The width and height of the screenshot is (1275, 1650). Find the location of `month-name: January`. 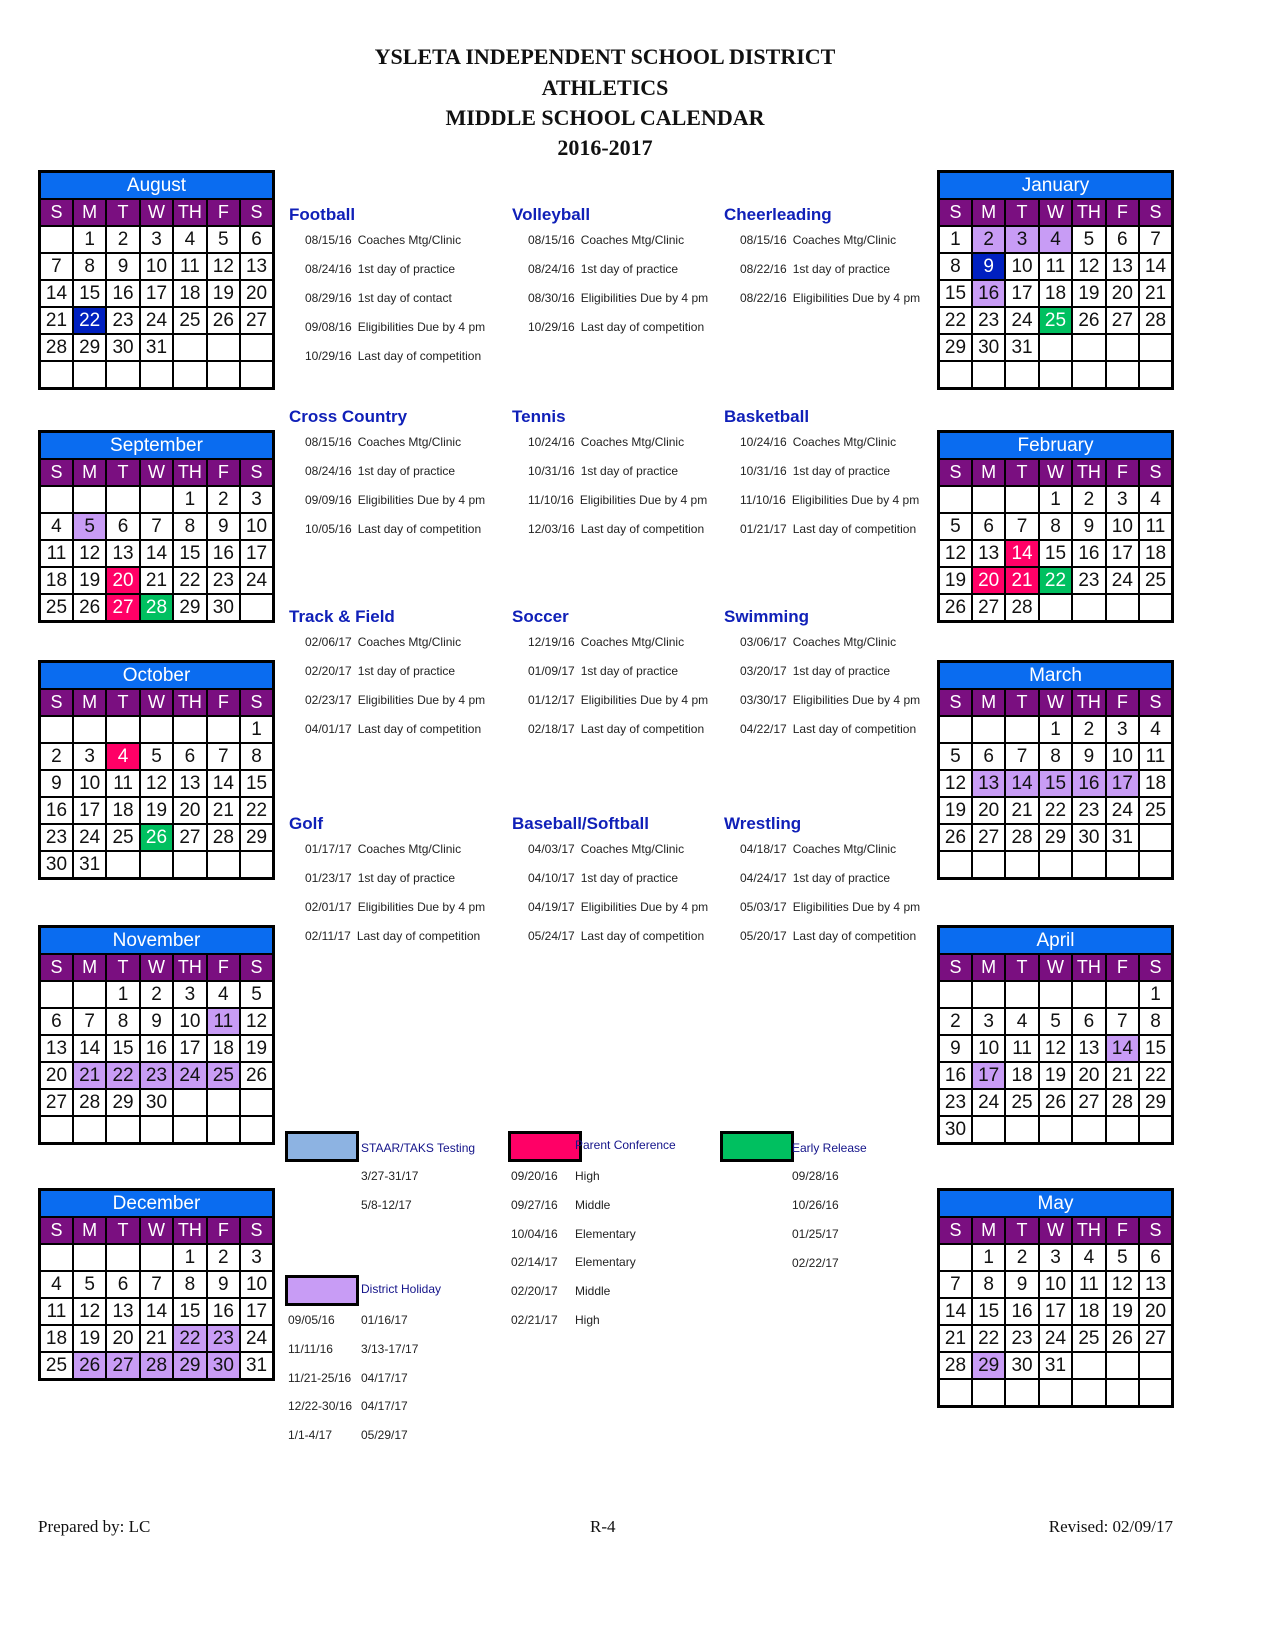

month-name: January is located at coordinates (1055, 185).